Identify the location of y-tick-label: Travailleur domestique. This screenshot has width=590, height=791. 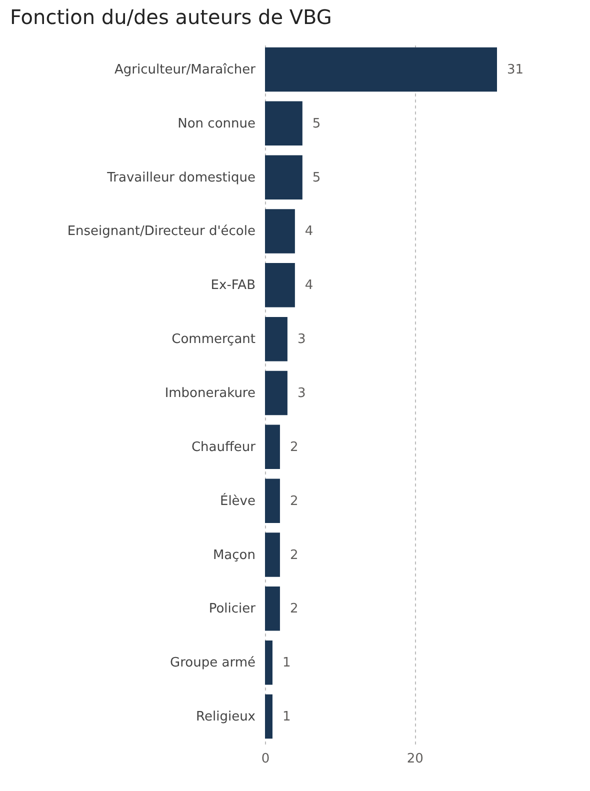
(181, 178).